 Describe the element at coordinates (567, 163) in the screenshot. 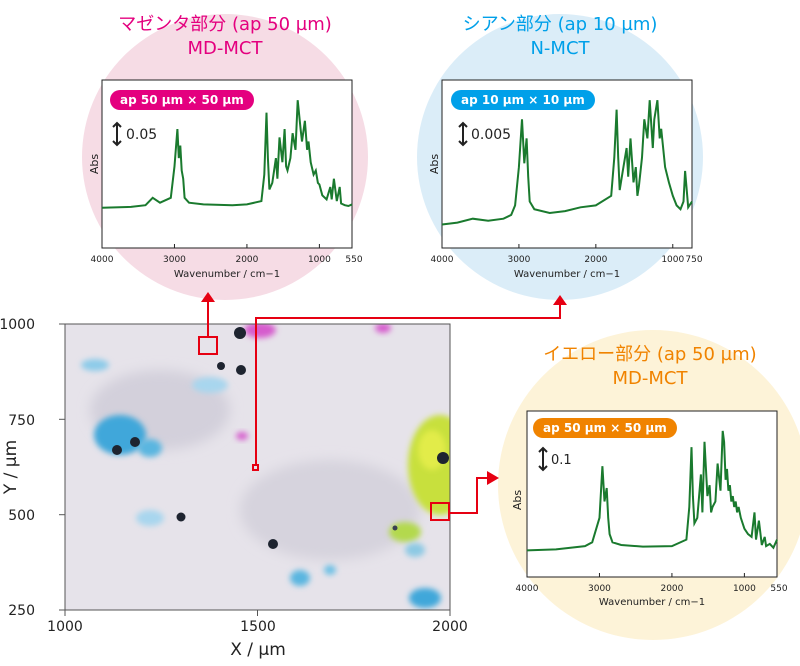

I see `cyan-spectrum-line` at that location.